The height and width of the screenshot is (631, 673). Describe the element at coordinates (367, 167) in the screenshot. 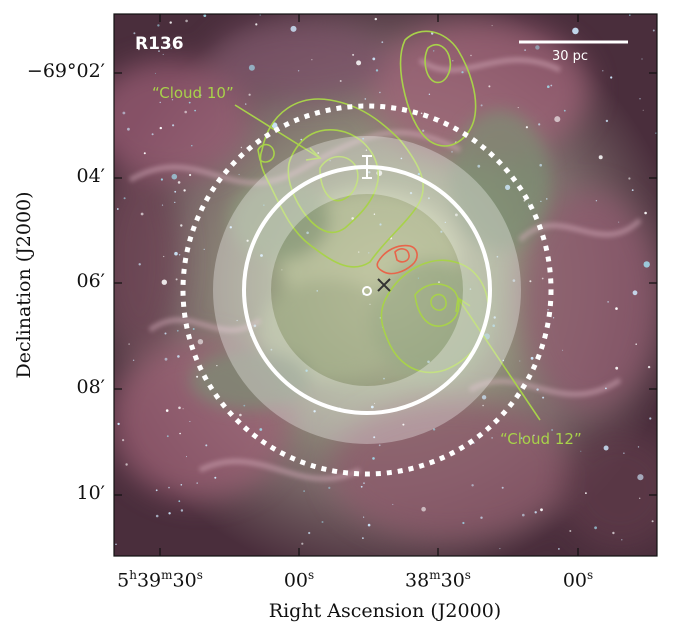

I see `radius-error-bar` at that location.